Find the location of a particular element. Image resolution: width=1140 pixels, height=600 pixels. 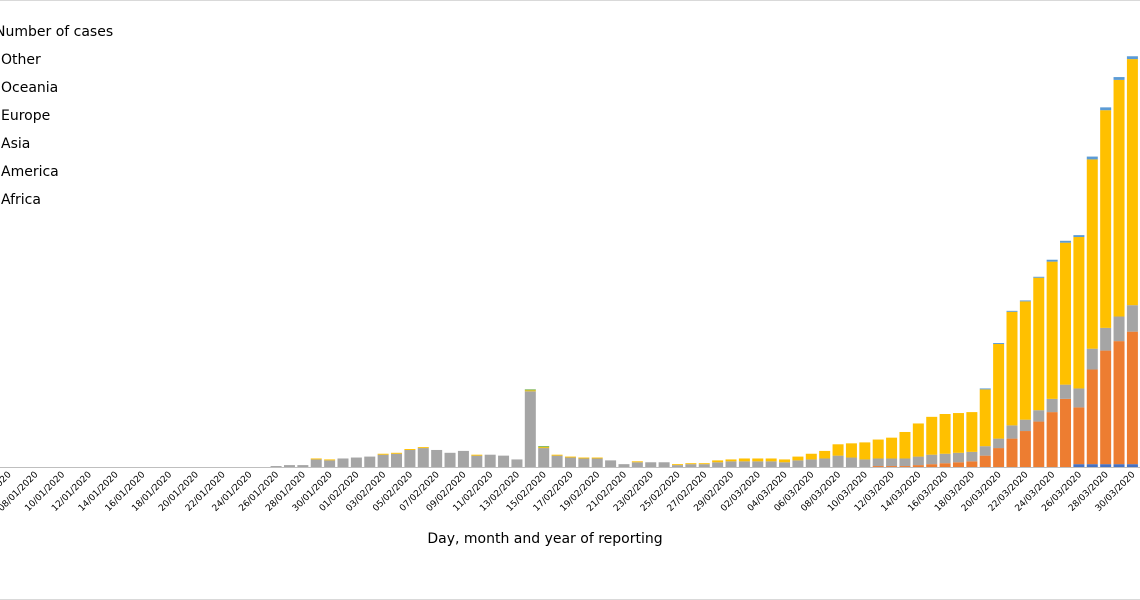

legend-item-america: America is located at coordinates (30, 172).